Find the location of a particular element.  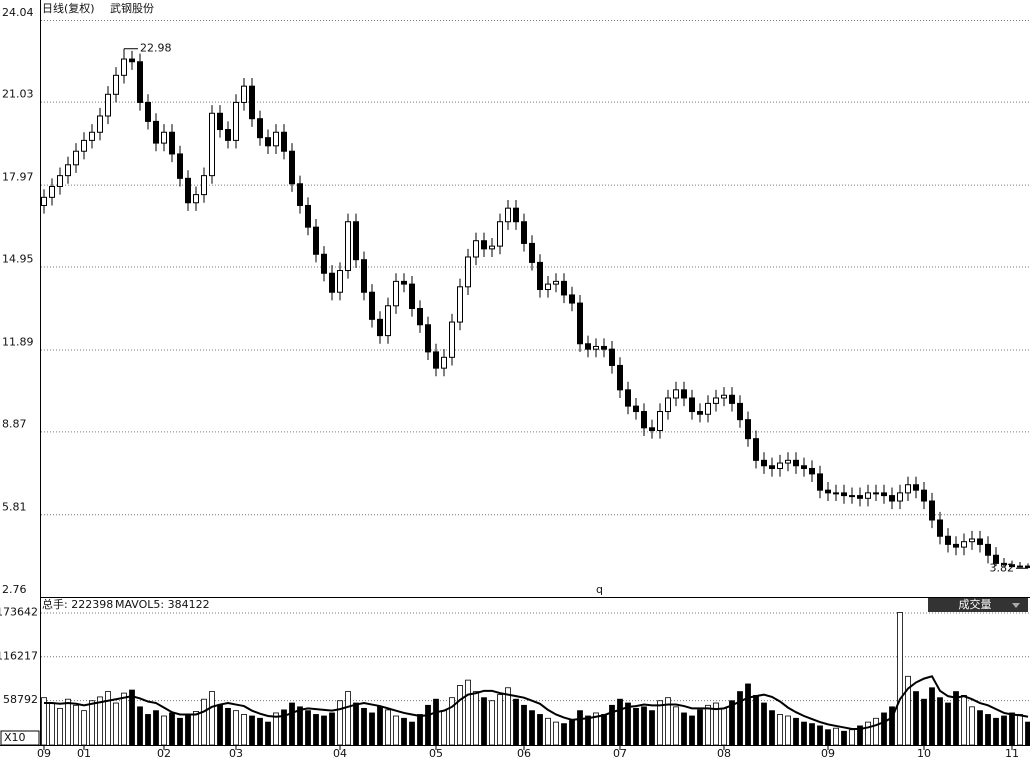

x-tick-label: 08 is located at coordinates (724, 753).